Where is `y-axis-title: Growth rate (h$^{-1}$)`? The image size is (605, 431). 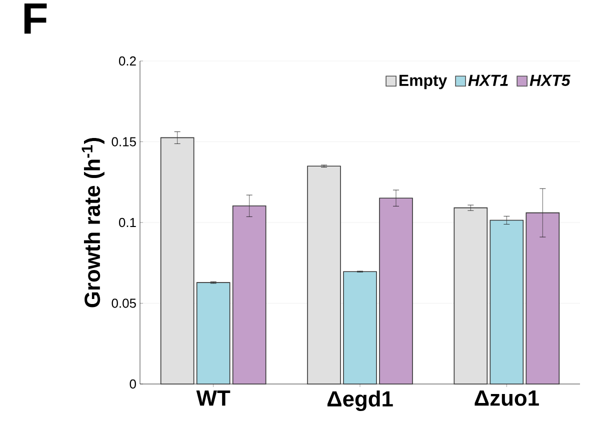 y-axis-title: Growth rate (h$^{-1}$) is located at coordinates (93, 223).